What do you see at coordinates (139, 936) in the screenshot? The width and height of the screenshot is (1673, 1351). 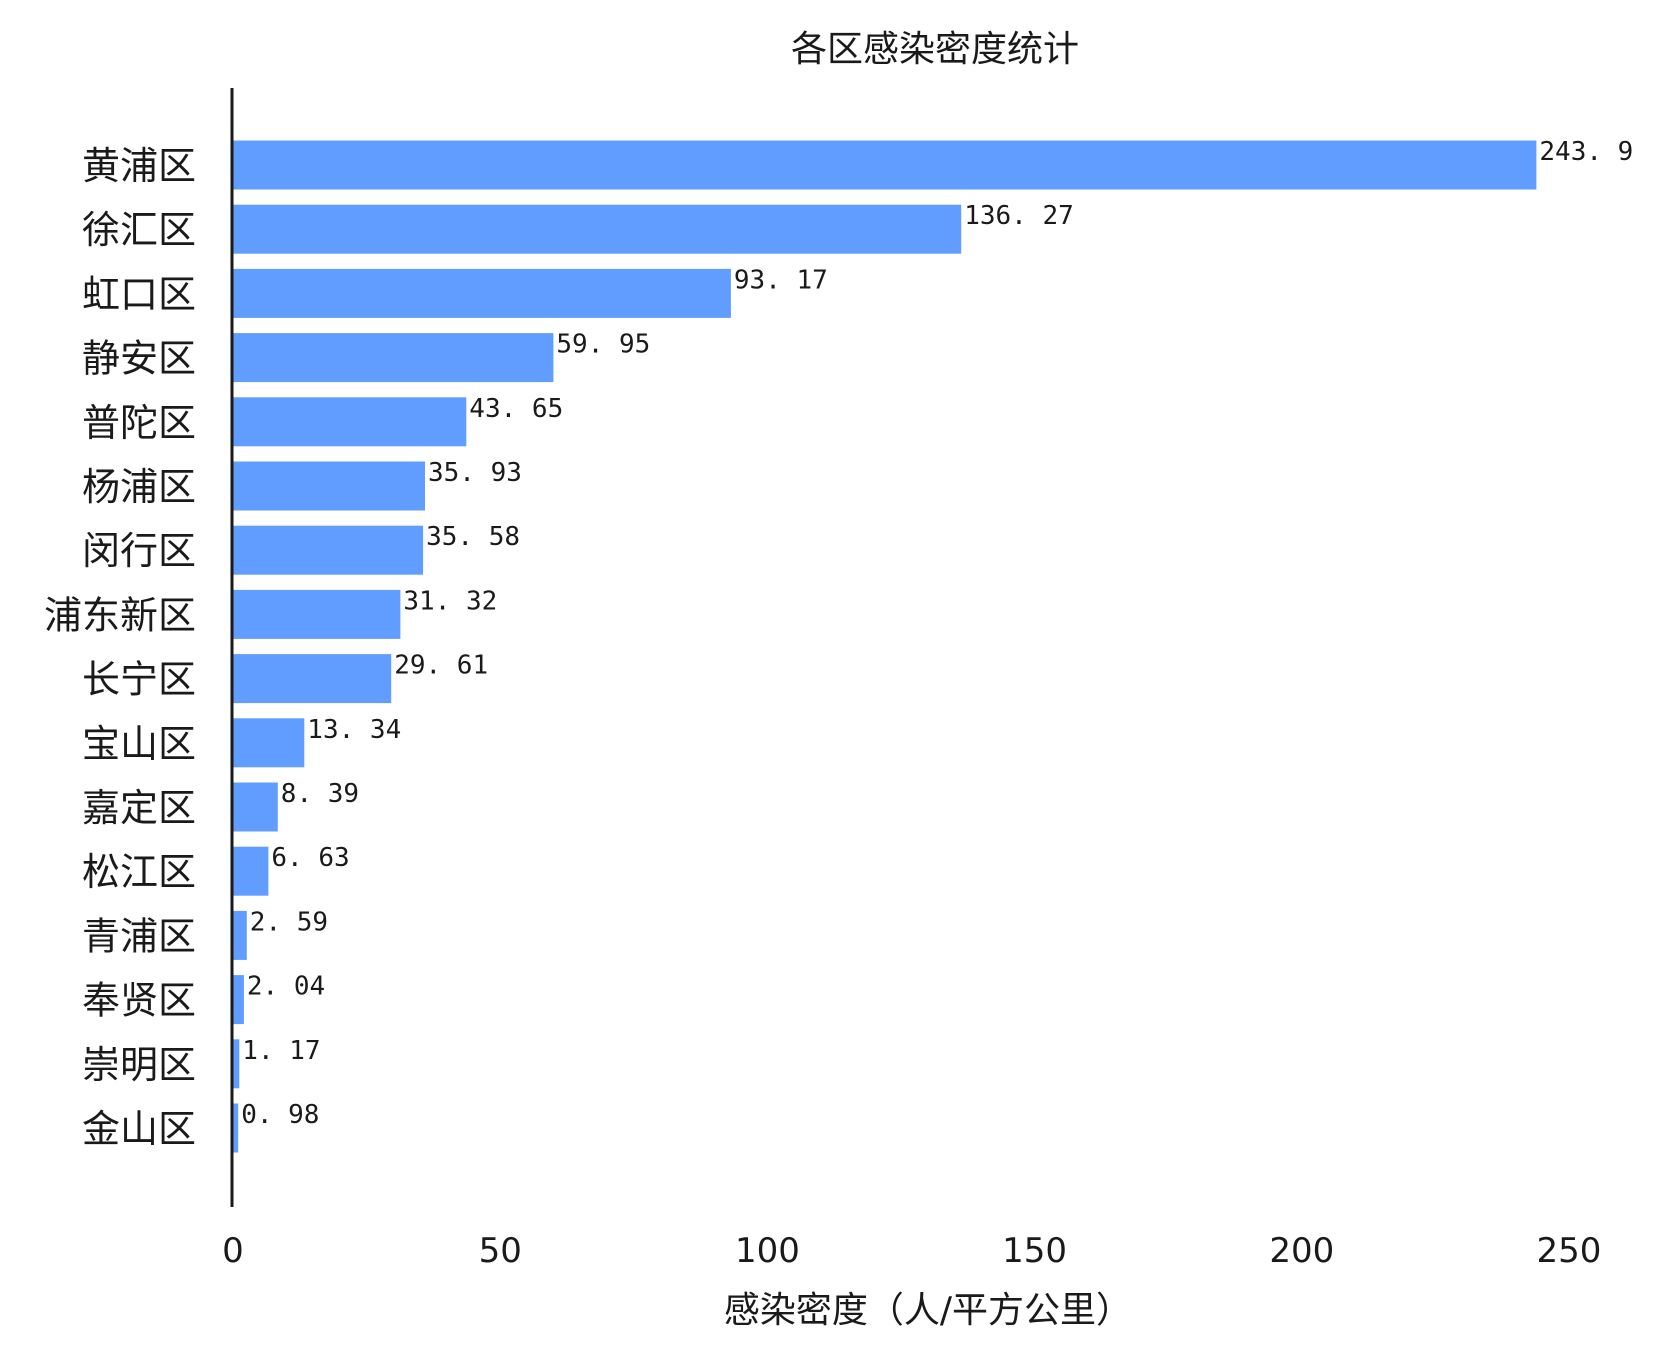 I see `category-label: 青浦区` at bounding box center [139, 936].